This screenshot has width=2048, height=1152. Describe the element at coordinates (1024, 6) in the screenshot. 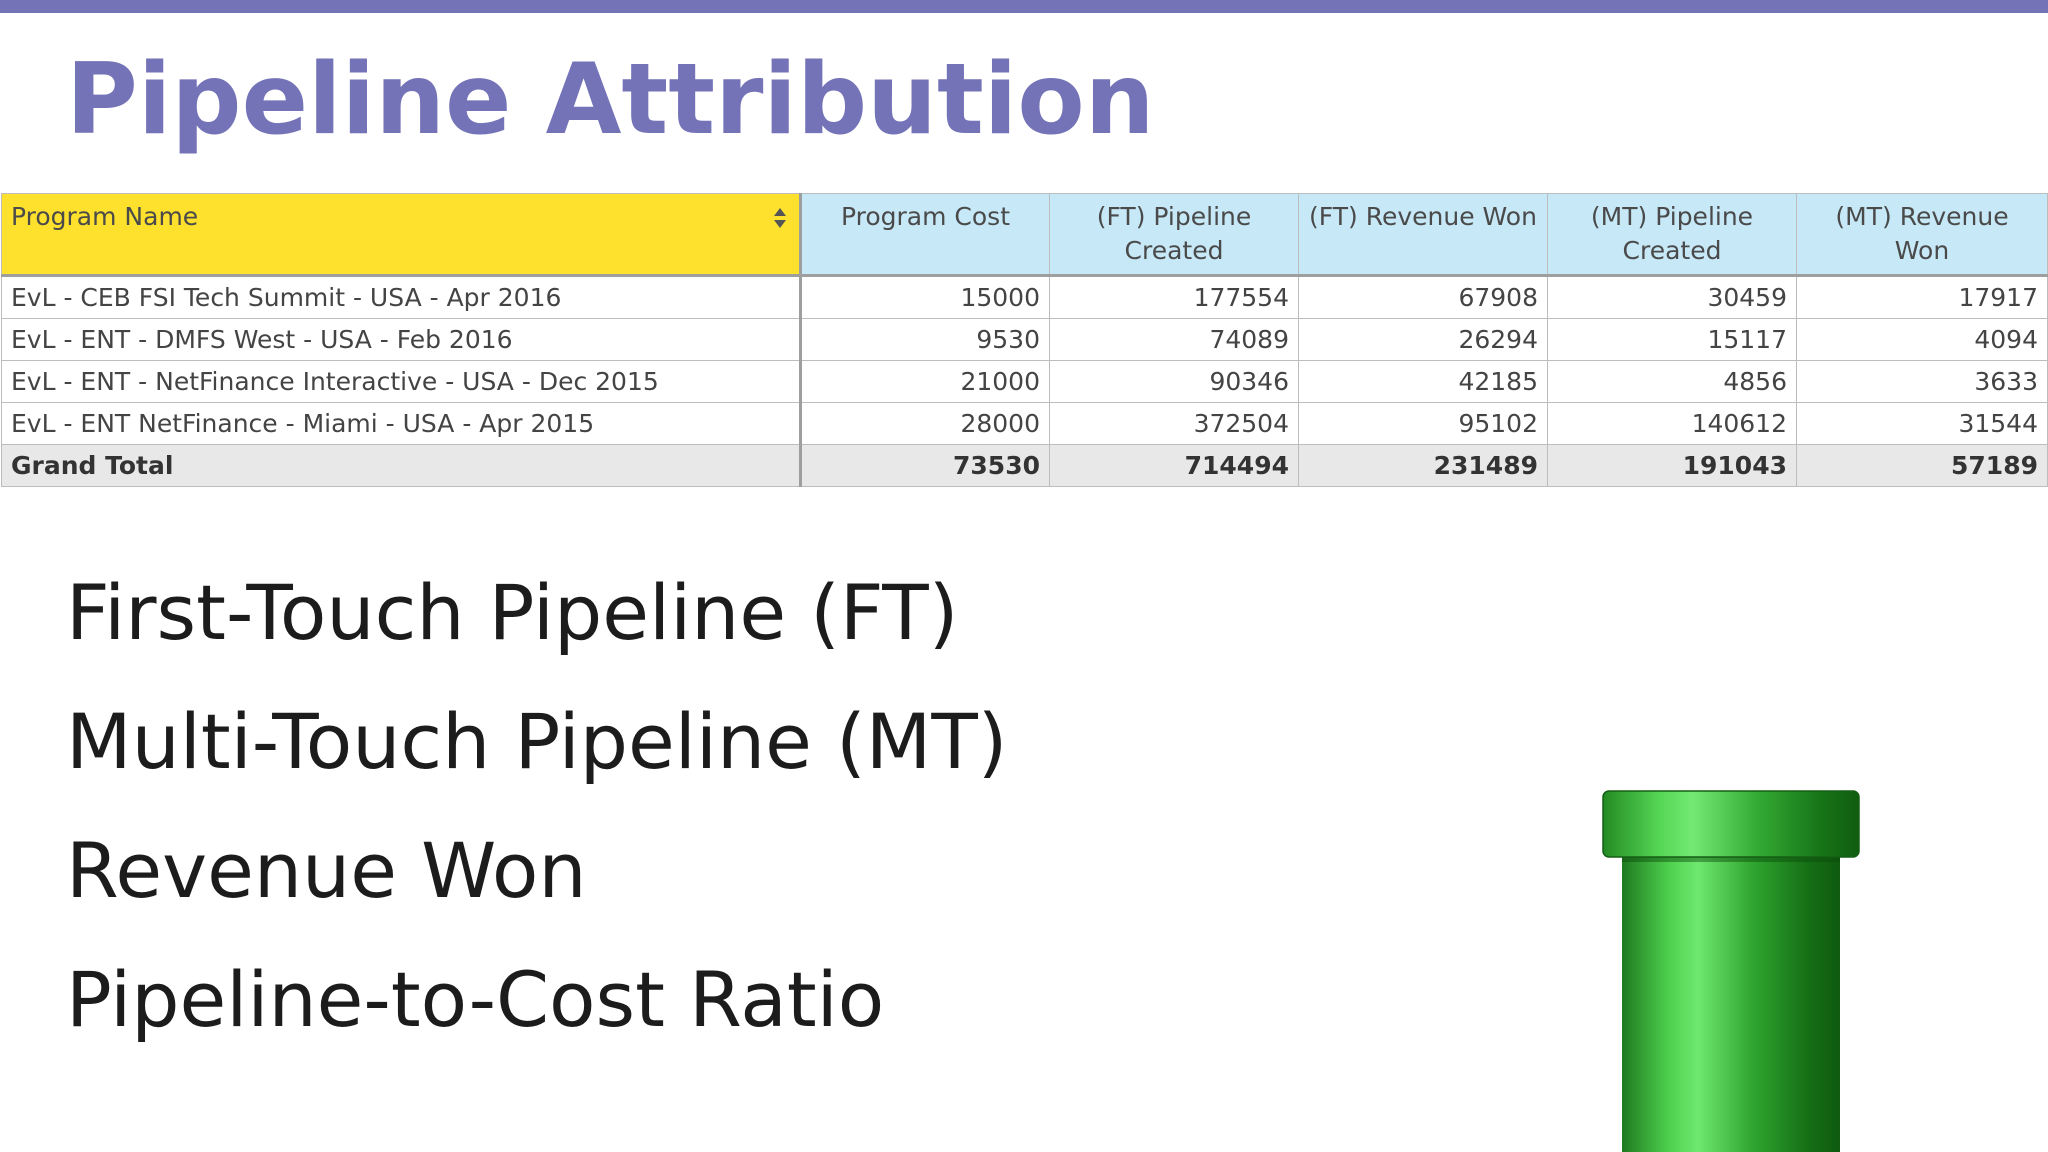

I see `top-accent-bar` at that location.